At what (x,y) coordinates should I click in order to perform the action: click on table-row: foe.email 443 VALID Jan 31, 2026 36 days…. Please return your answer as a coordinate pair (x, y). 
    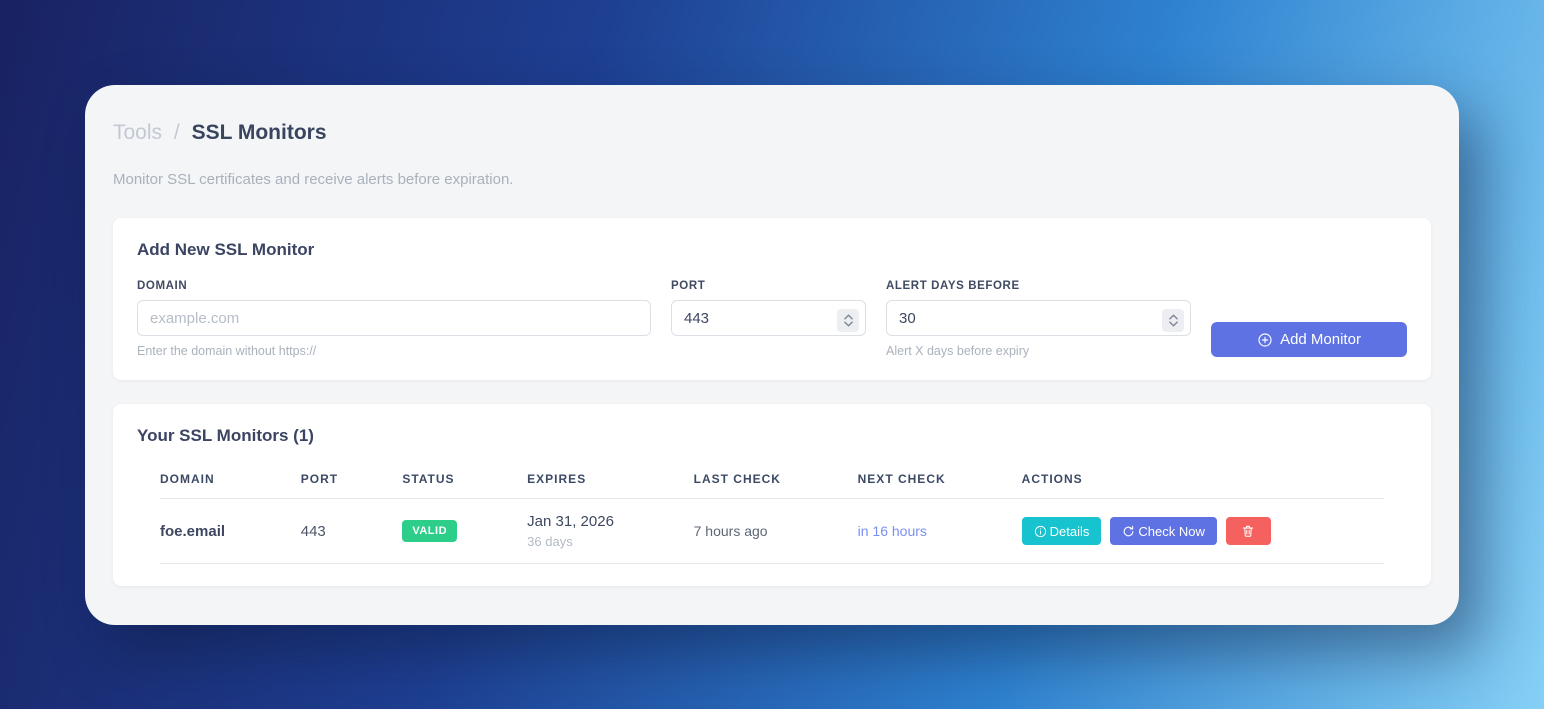
    Looking at the image, I should click on (772, 531).